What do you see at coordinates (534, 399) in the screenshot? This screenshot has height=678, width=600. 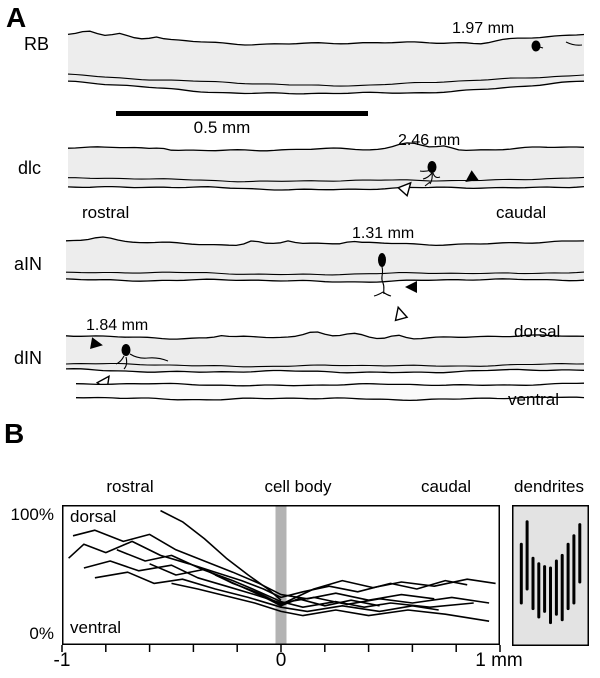 I see `label-ventral-a: ventral` at bounding box center [534, 399].